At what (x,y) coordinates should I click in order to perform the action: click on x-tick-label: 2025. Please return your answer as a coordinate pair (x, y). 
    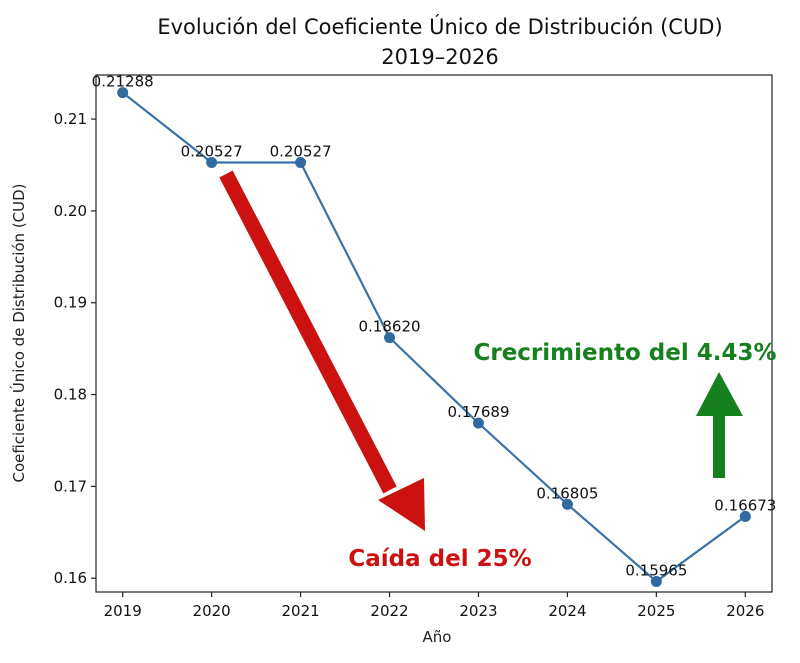
    Looking at the image, I should click on (656, 611).